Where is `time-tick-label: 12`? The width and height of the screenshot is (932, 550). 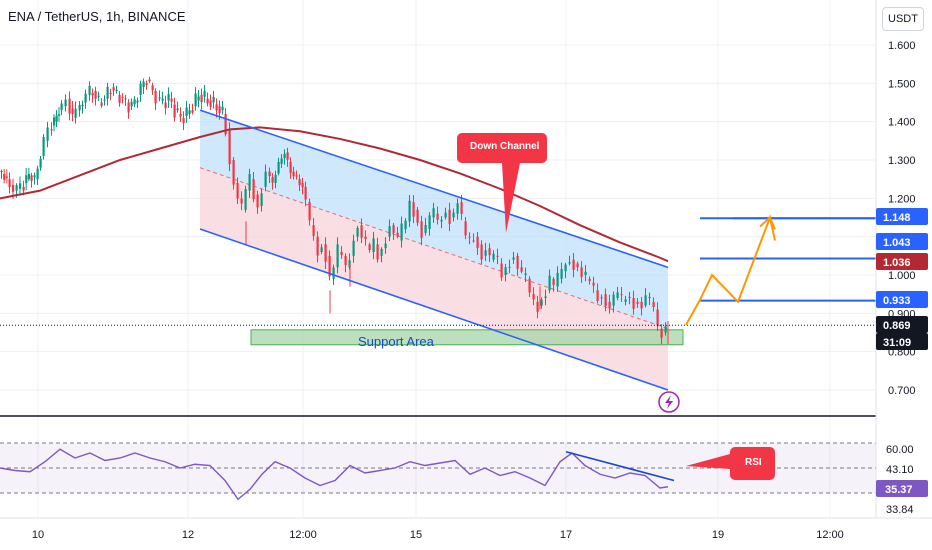
time-tick-label: 12 is located at coordinates (188, 535).